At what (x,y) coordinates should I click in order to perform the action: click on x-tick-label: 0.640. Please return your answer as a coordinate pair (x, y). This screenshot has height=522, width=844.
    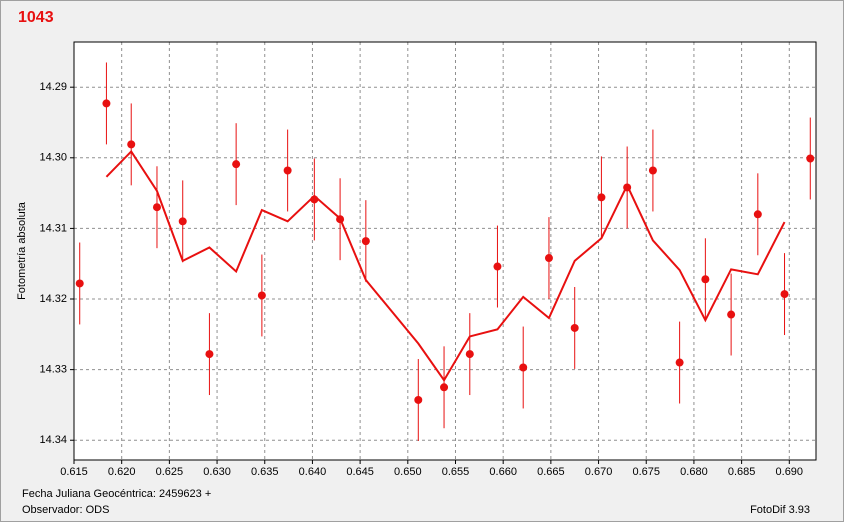
    Looking at the image, I should click on (313, 472).